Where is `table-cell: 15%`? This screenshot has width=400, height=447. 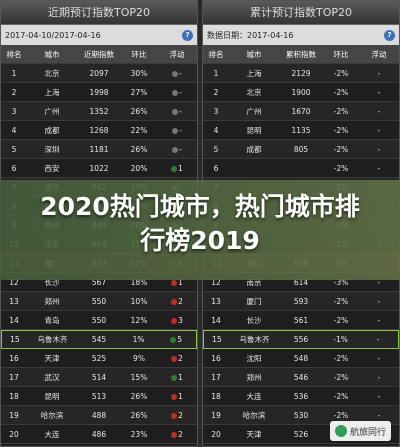
table-cell: 15% is located at coordinates (139, 377).